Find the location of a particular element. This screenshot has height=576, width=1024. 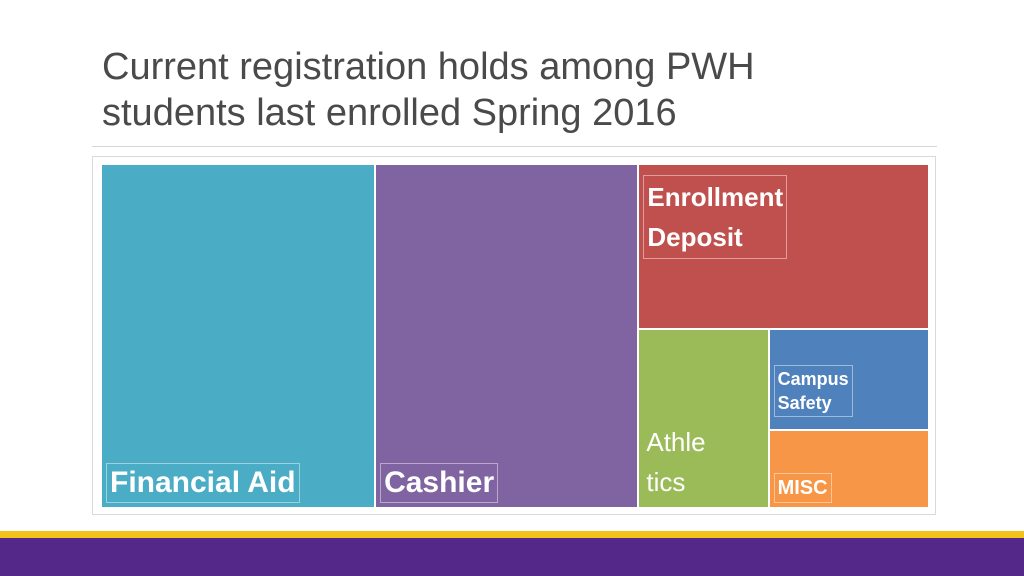

treemap-tile-enrollment-deposit: Enrollment Deposit is located at coordinates (783, 246).